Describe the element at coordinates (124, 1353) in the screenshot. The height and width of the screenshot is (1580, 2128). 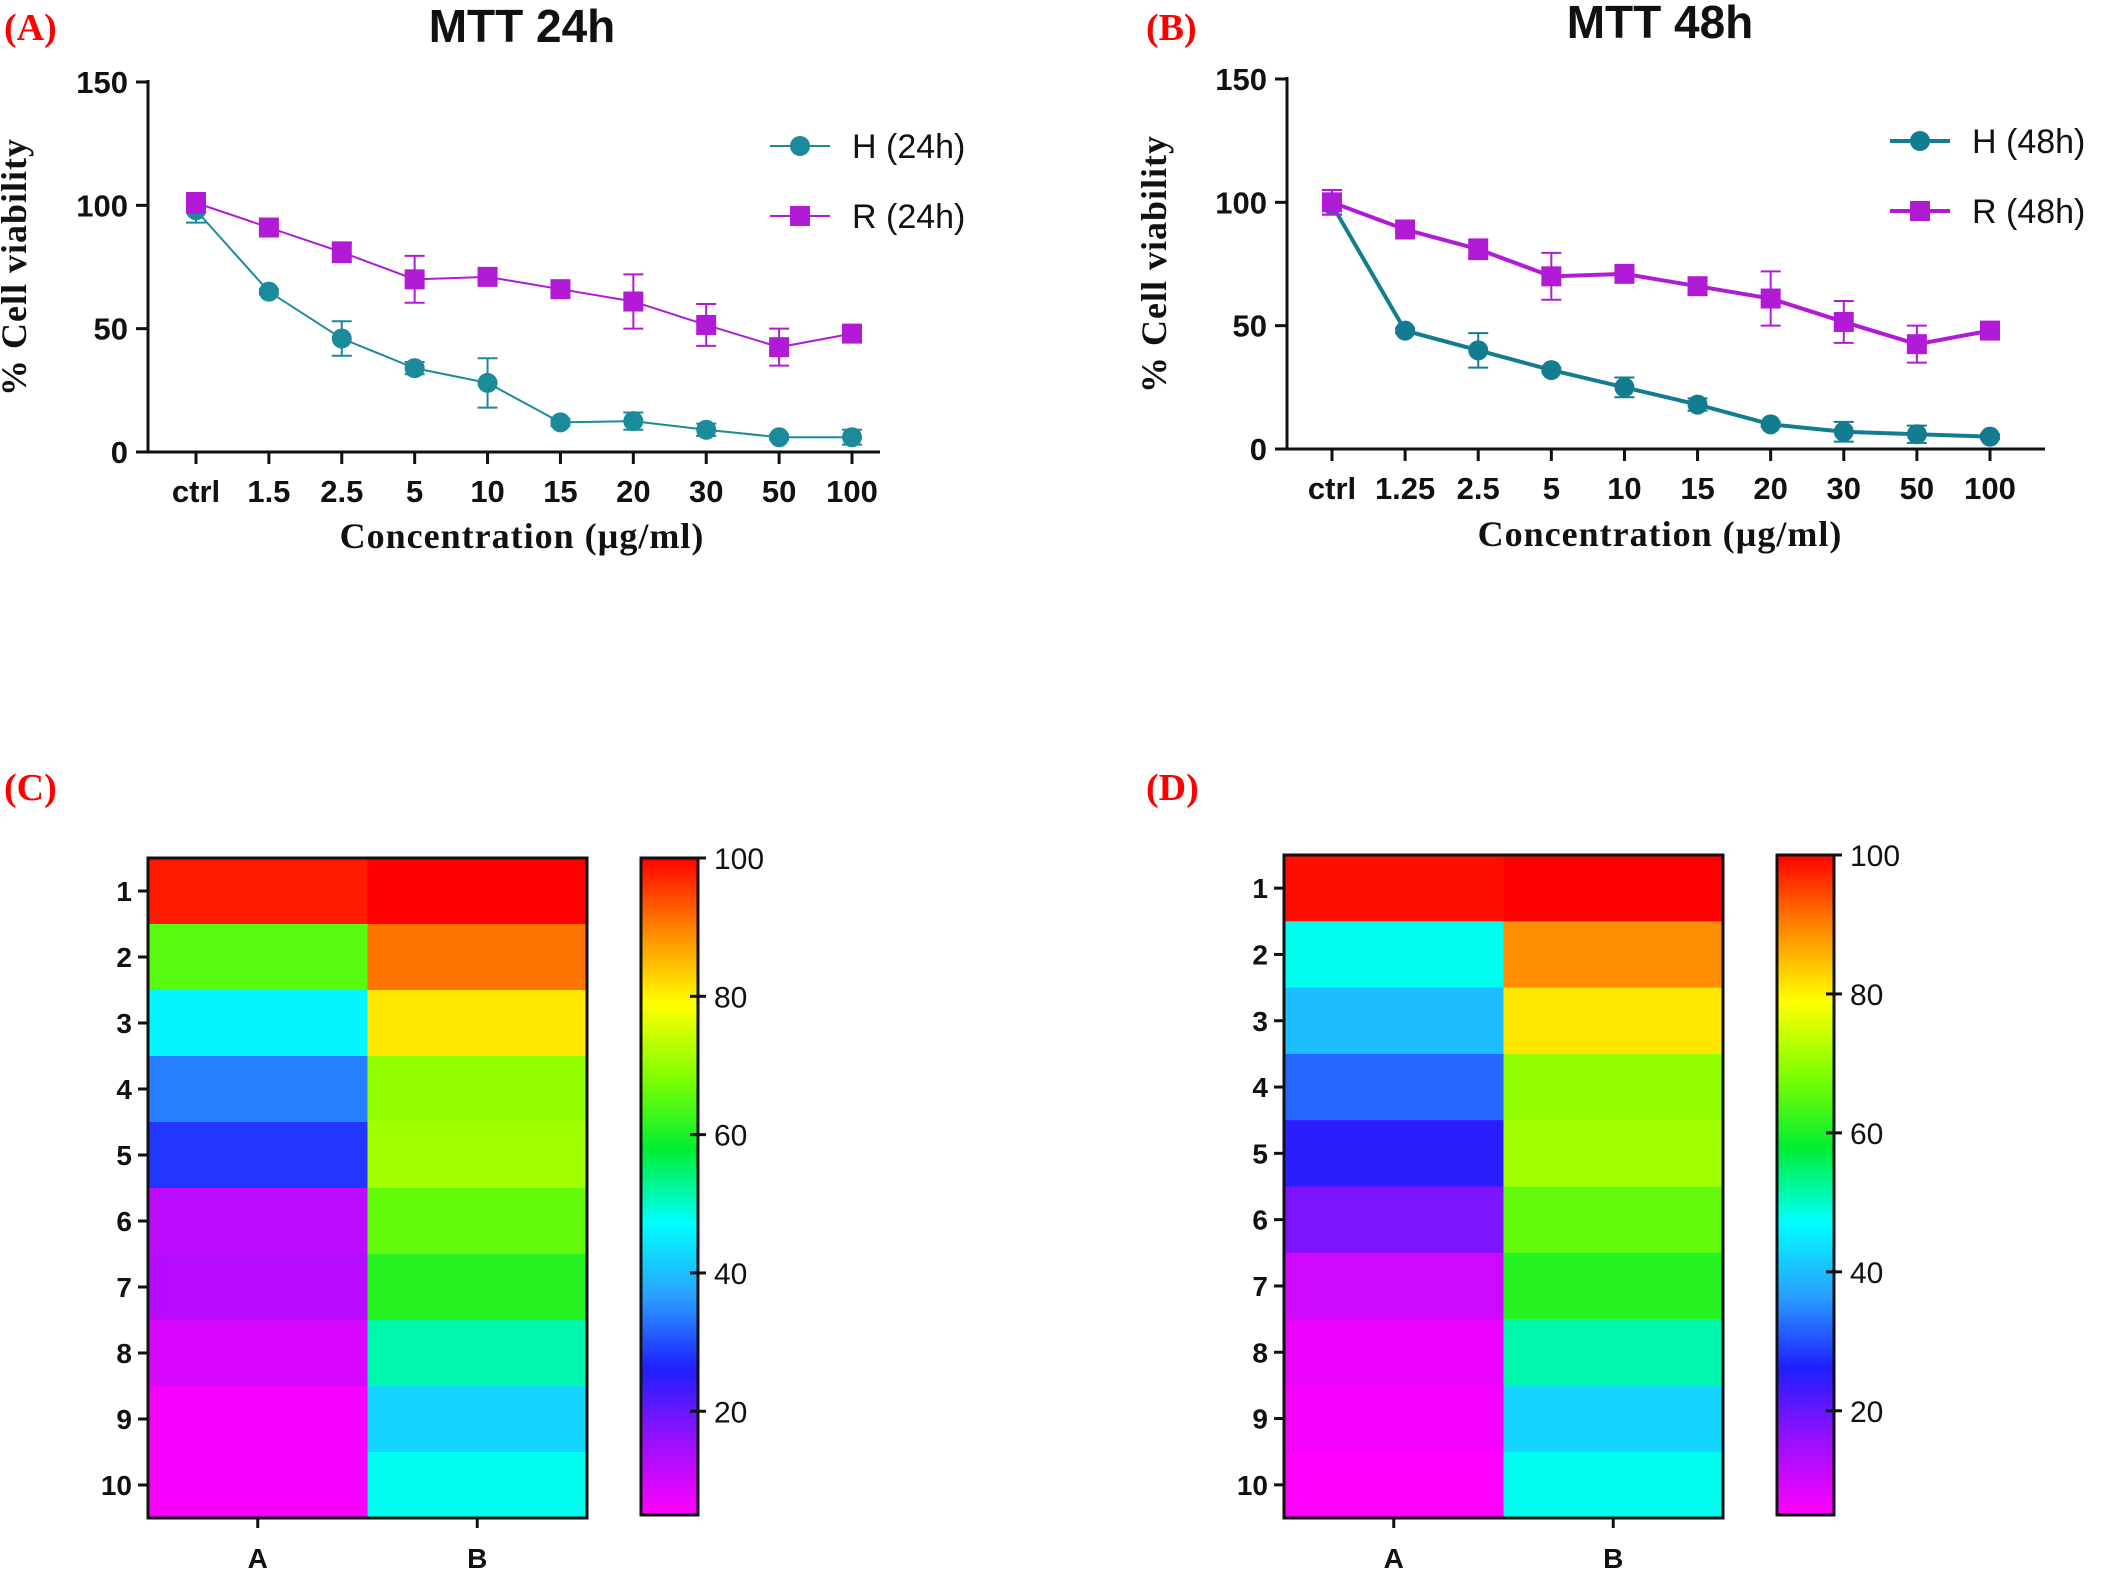
I see `row-label: 8` at that location.